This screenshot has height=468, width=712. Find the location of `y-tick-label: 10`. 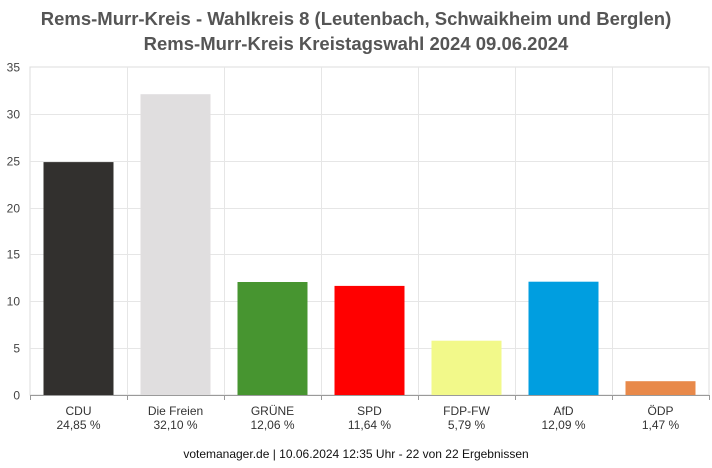

y-tick-label: 10 is located at coordinates (14, 302).